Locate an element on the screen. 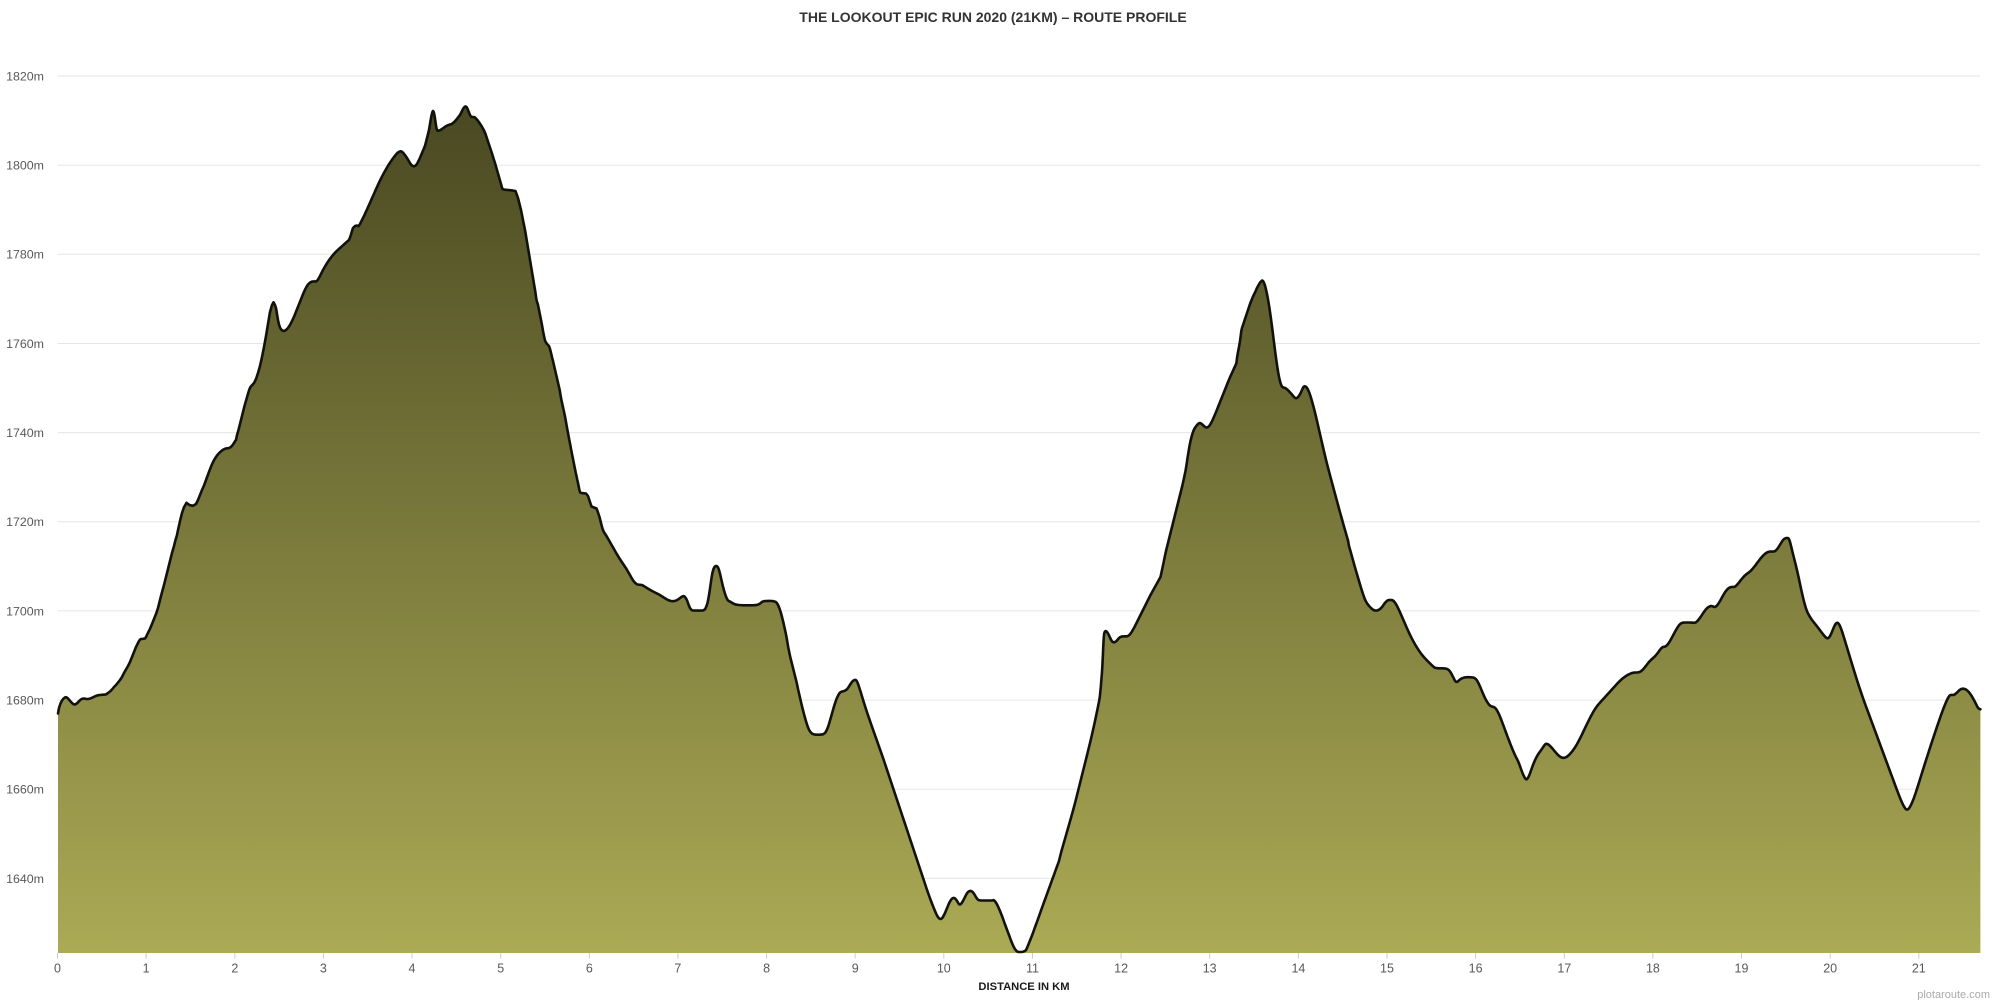 This screenshot has height=1000, width=2000. svg-text: 21 is located at coordinates (1919, 969).